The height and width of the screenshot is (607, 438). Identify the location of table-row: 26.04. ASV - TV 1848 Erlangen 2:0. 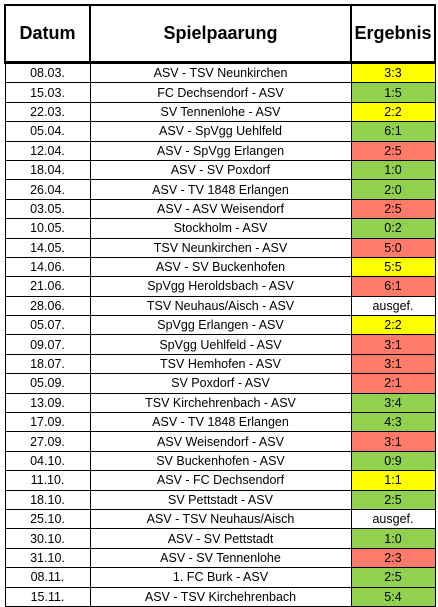
(220, 189).